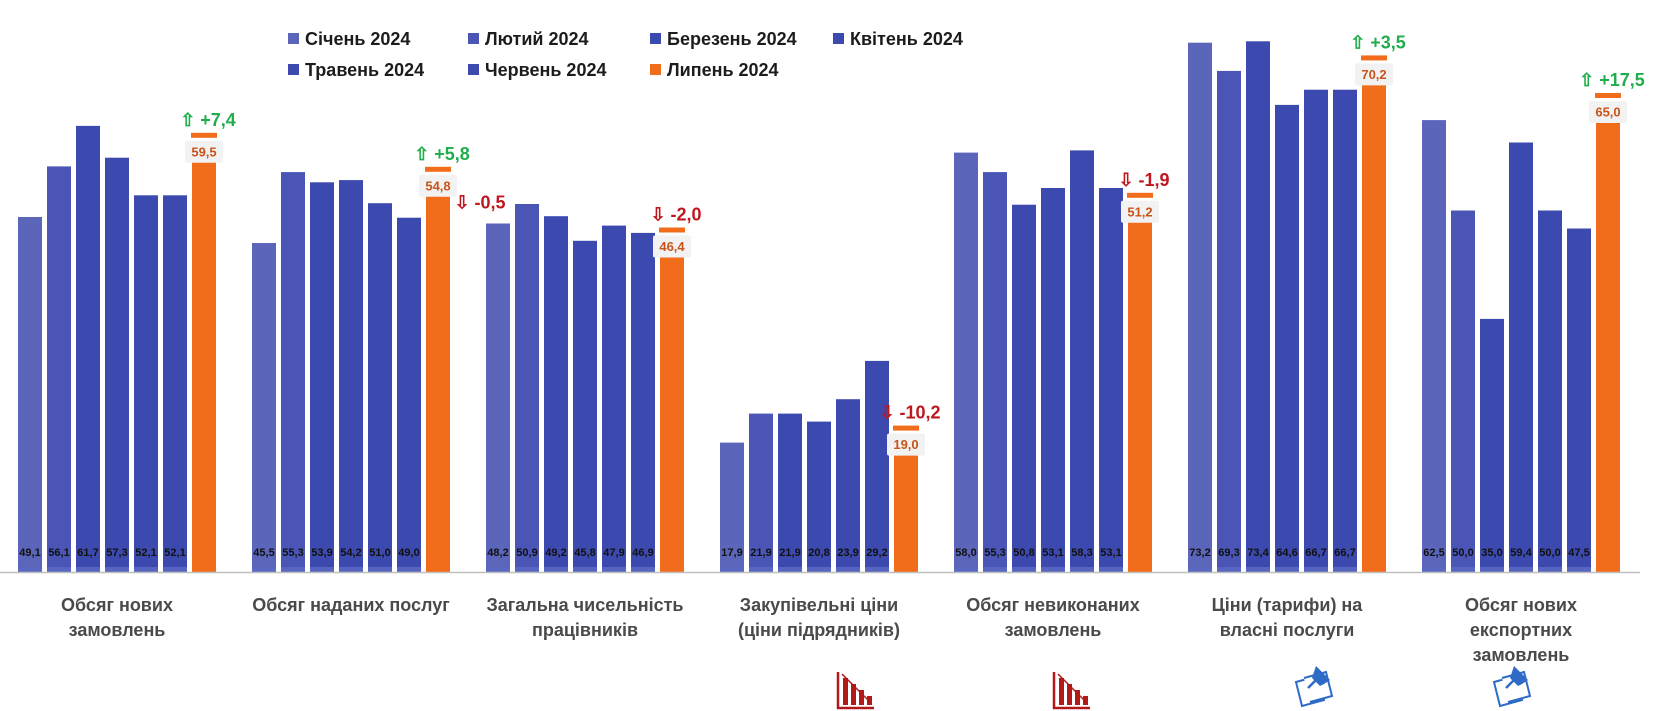 The image size is (1656, 711). What do you see at coordinates (1288, 617) in the screenshot?
I see `category-label-6: Ціни (тарифи) на власні послуги` at bounding box center [1288, 617].